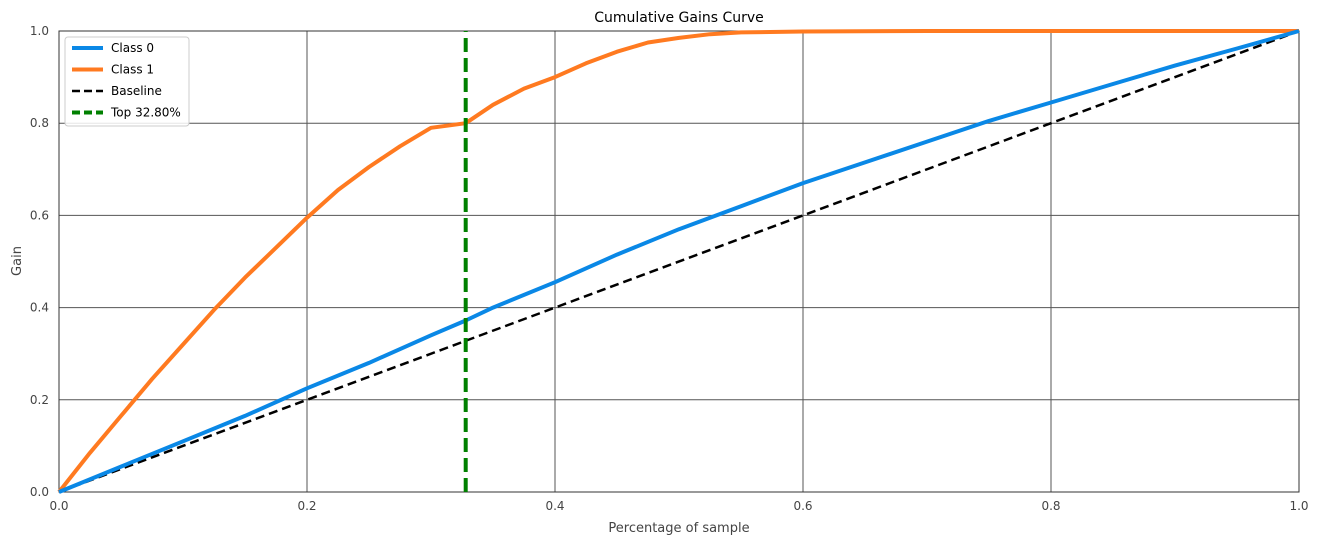  I want to click on x-tick-label: 0.0, so click(58, 506).